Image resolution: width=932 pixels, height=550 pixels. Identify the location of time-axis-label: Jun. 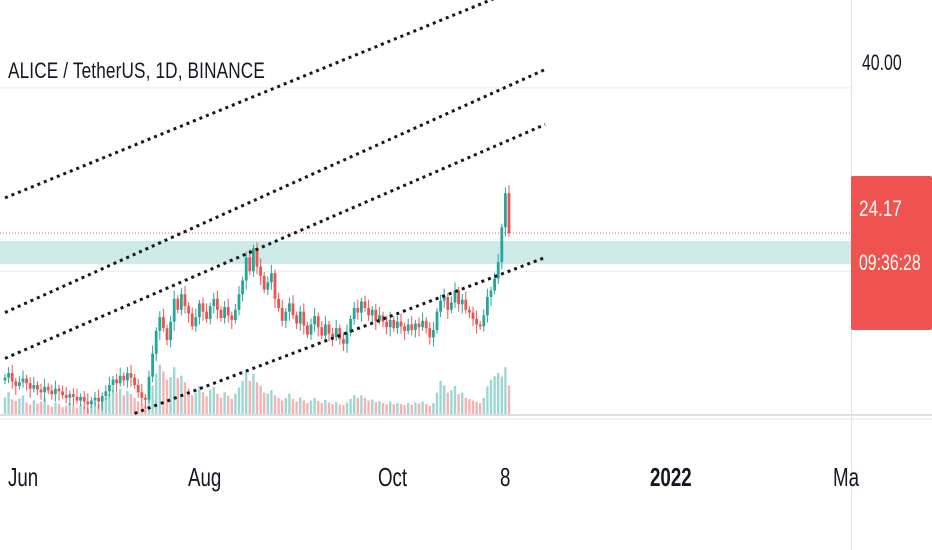
(23, 477).